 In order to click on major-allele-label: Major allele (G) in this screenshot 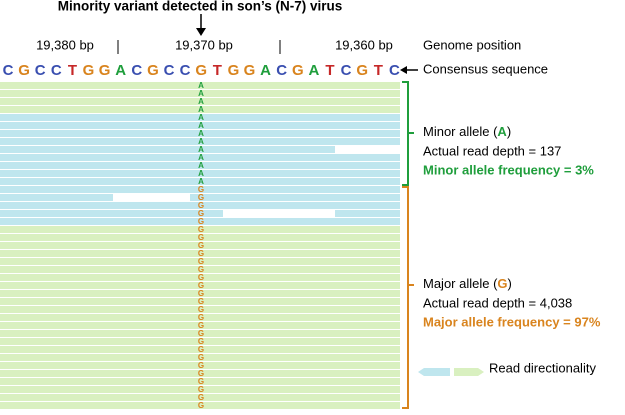, I will do `click(467, 283)`.